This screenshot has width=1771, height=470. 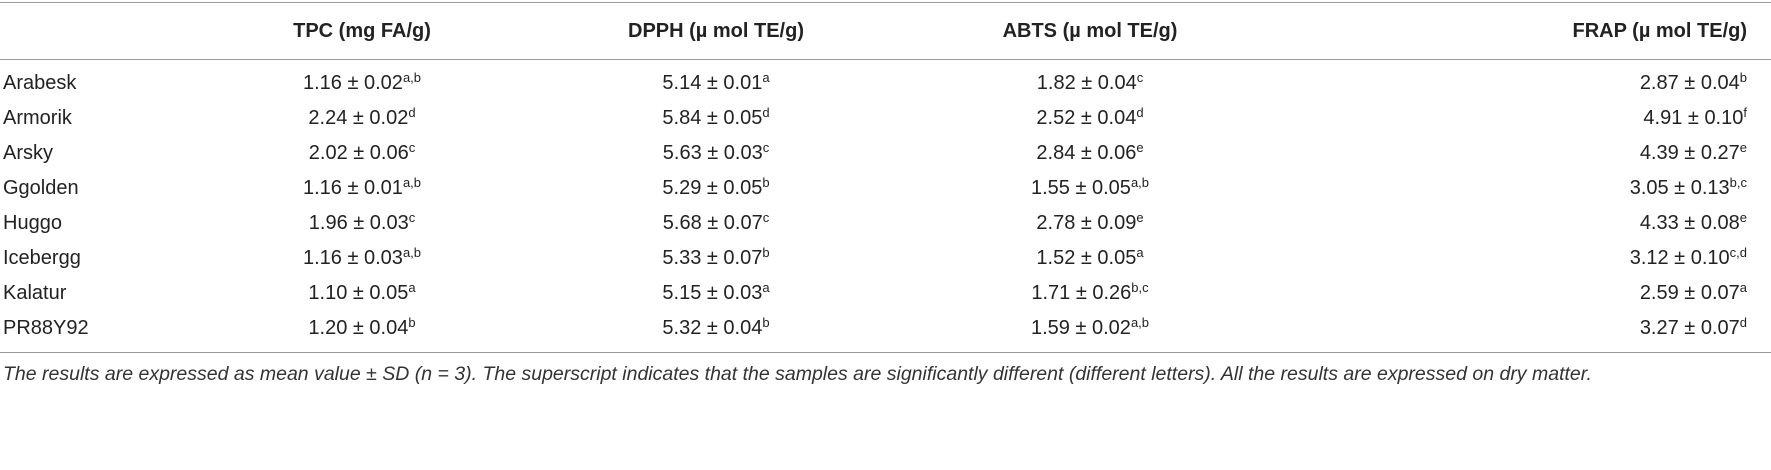 I want to click on sample-name: Arabesk, so click(x=40, y=83).